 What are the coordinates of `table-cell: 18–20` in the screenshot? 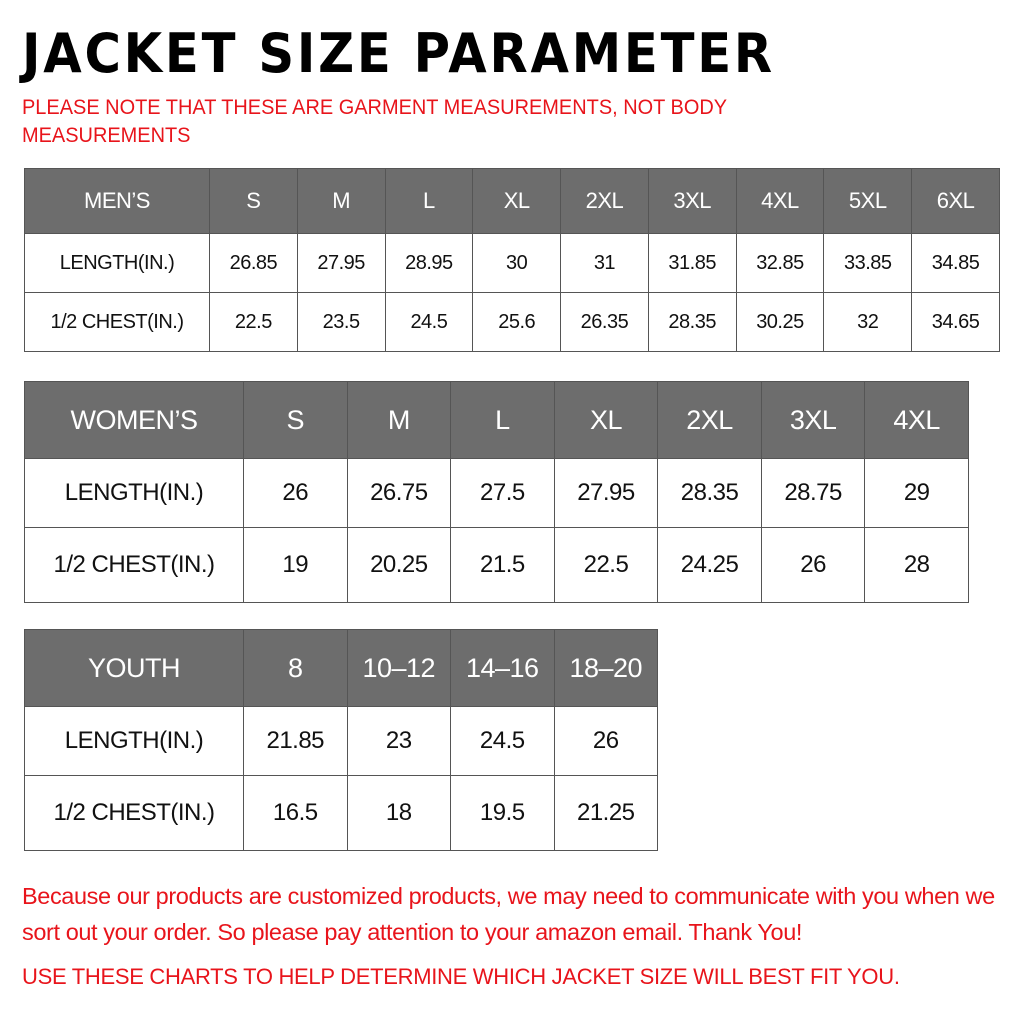 It's located at (605, 668).